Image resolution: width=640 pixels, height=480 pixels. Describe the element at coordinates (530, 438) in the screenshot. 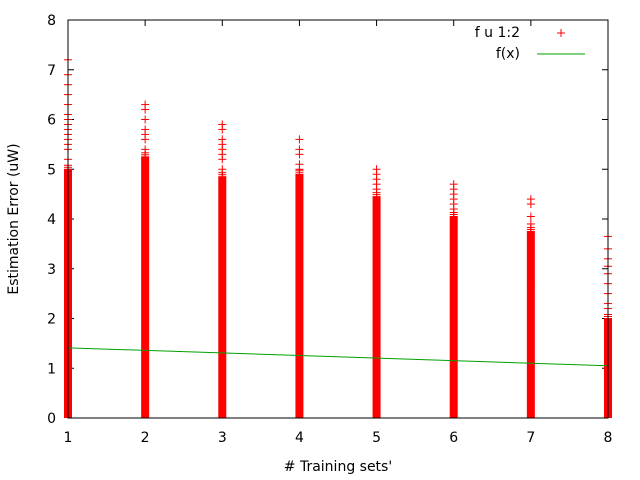

I see `x-tick-label: 7` at that location.